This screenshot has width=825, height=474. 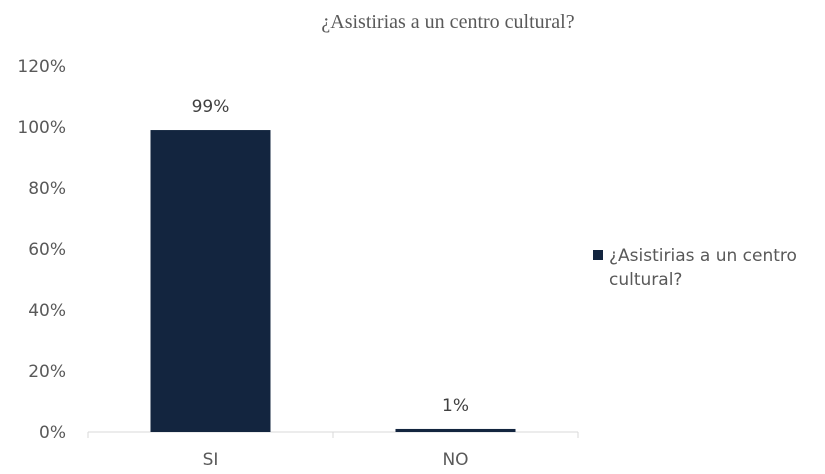 What do you see at coordinates (695, 268) in the screenshot?
I see `legend: ¿Asistirias a un centro cultural?` at bounding box center [695, 268].